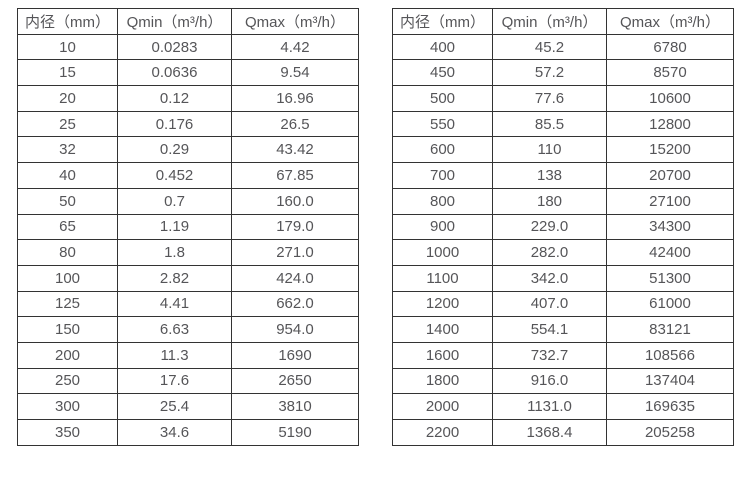  What do you see at coordinates (174, 21) in the screenshot?
I see `column-header-qmin: Qmin（m³/h）` at bounding box center [174, 21].